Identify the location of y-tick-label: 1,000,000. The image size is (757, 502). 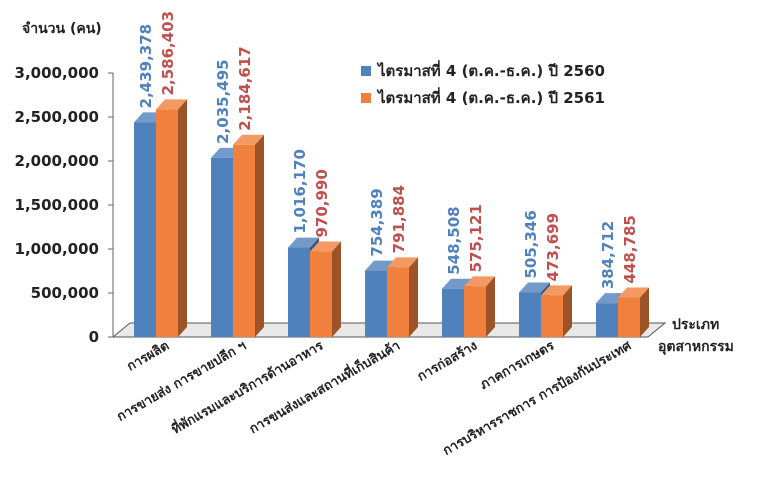
(57, 249).